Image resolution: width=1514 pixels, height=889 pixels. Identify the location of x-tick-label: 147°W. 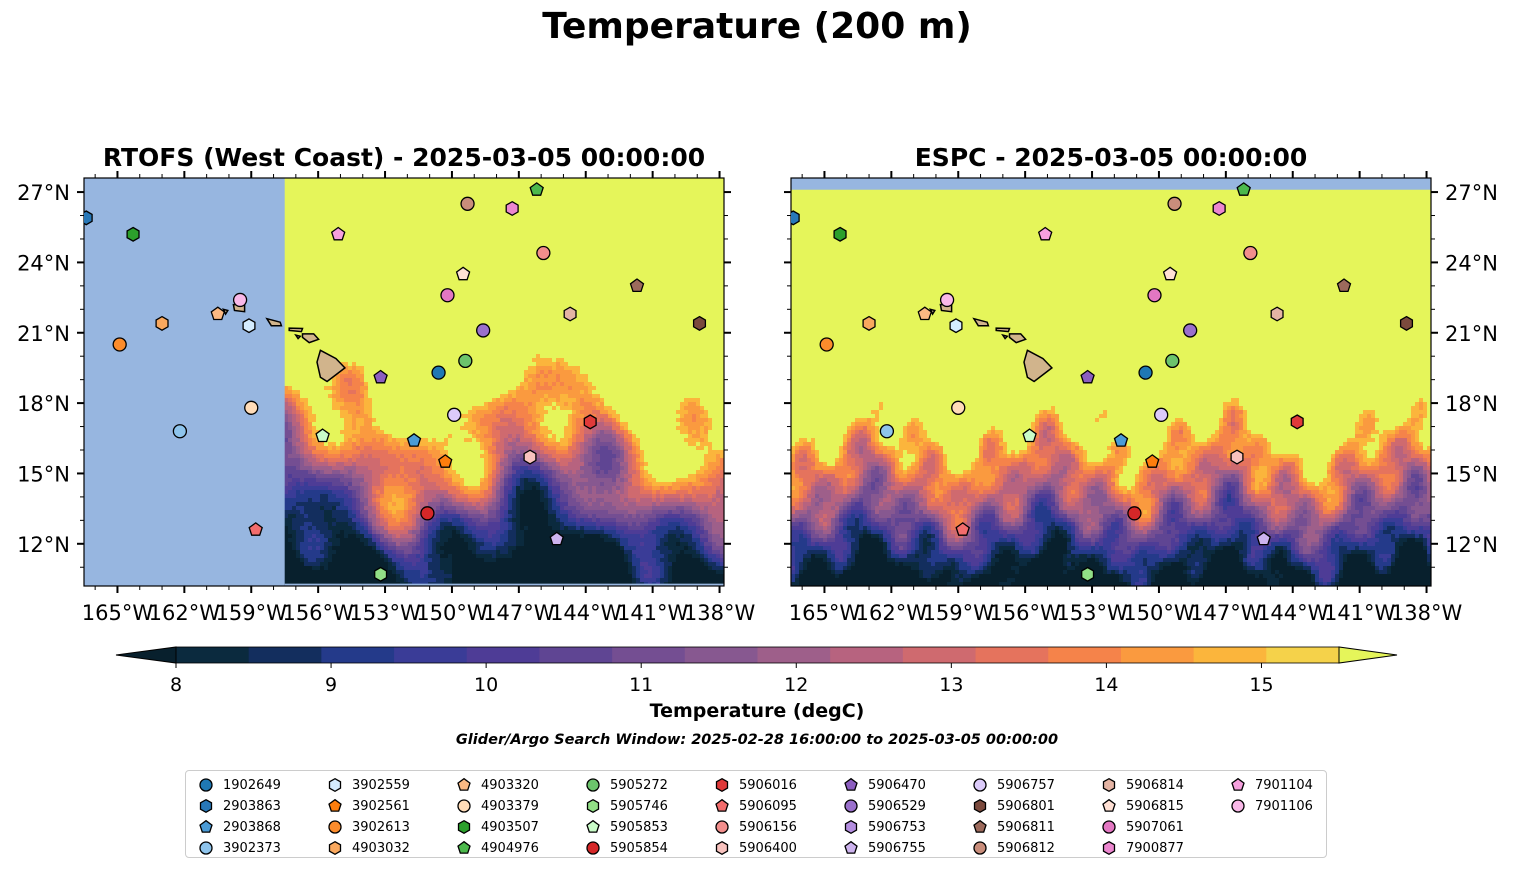
(1226, 613).